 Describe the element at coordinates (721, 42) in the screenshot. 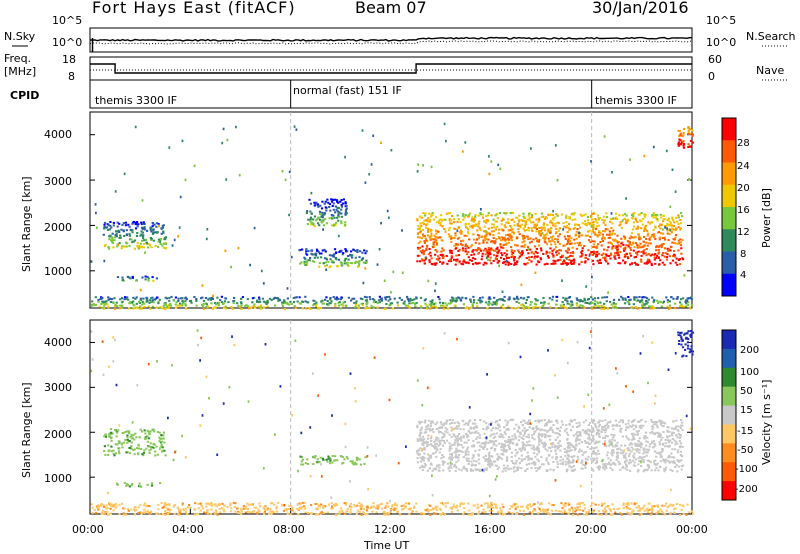

I see `nsearch-tick-bottom: 10^0` at that location.